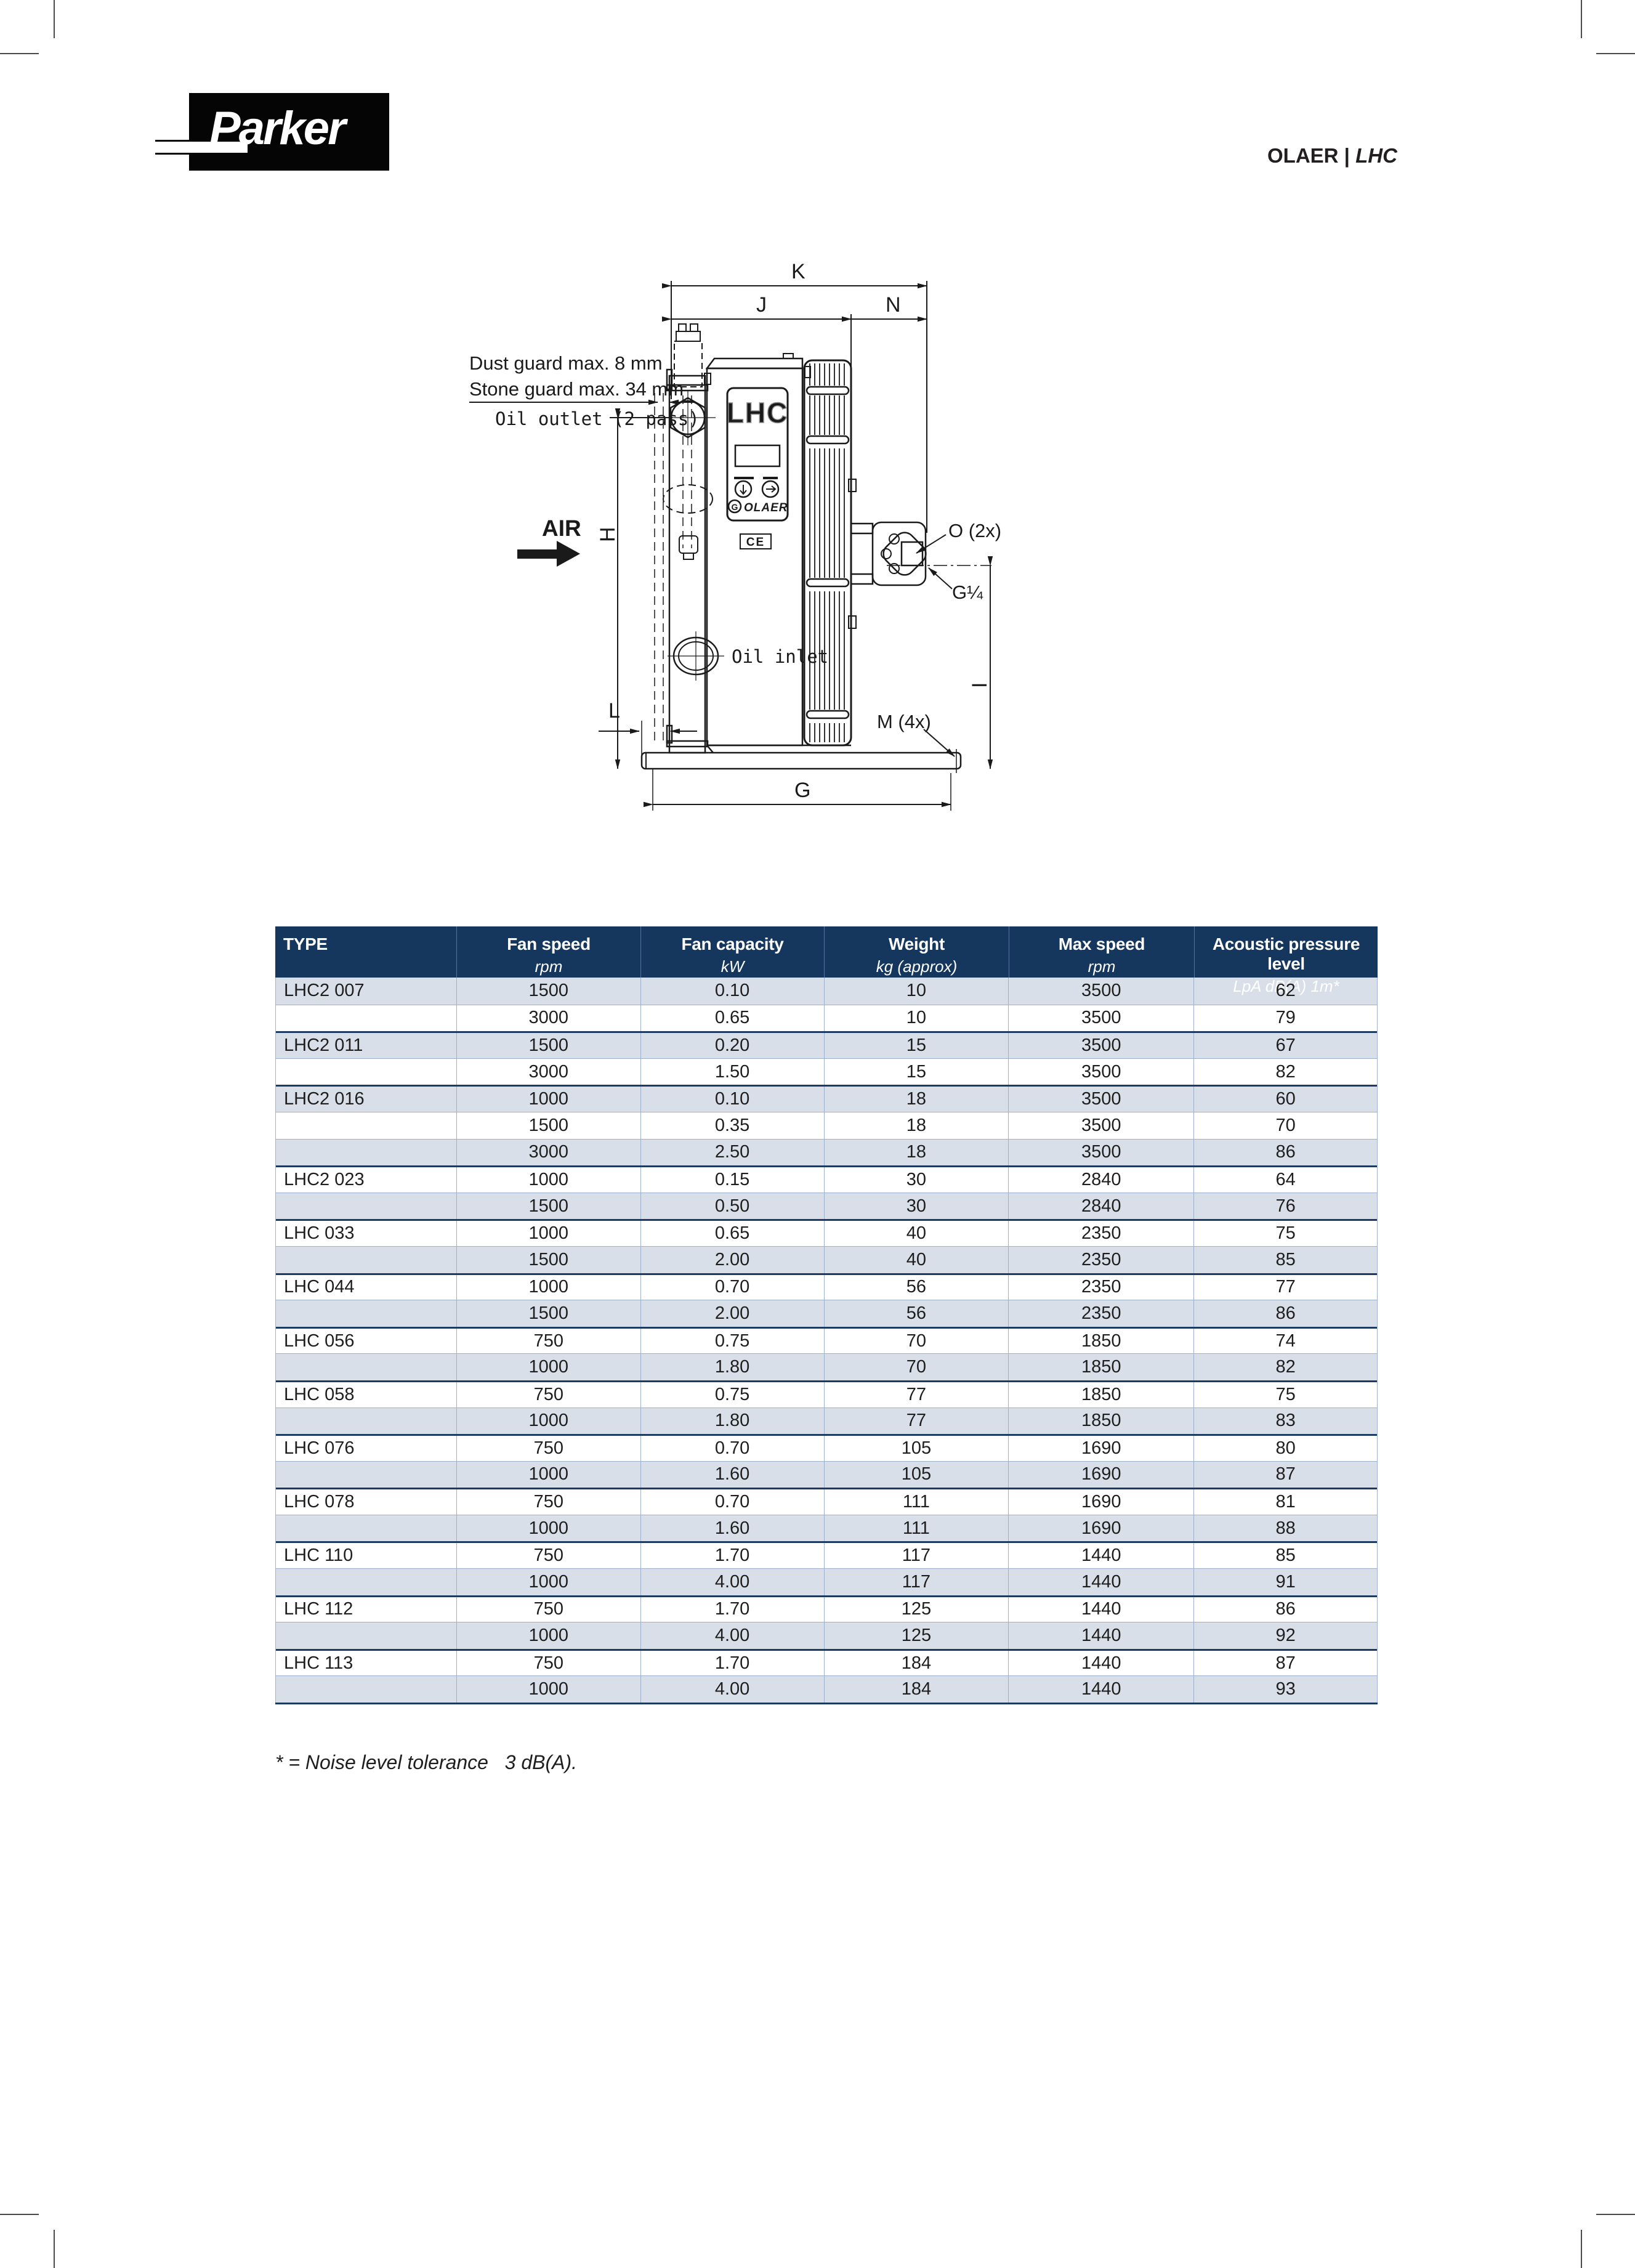 The height and width of the screenshot is (2268, 1635). Describe the element at coordinates (366, 1100) in the screenshot. I see `cell-type: LHC2 016` at that location.